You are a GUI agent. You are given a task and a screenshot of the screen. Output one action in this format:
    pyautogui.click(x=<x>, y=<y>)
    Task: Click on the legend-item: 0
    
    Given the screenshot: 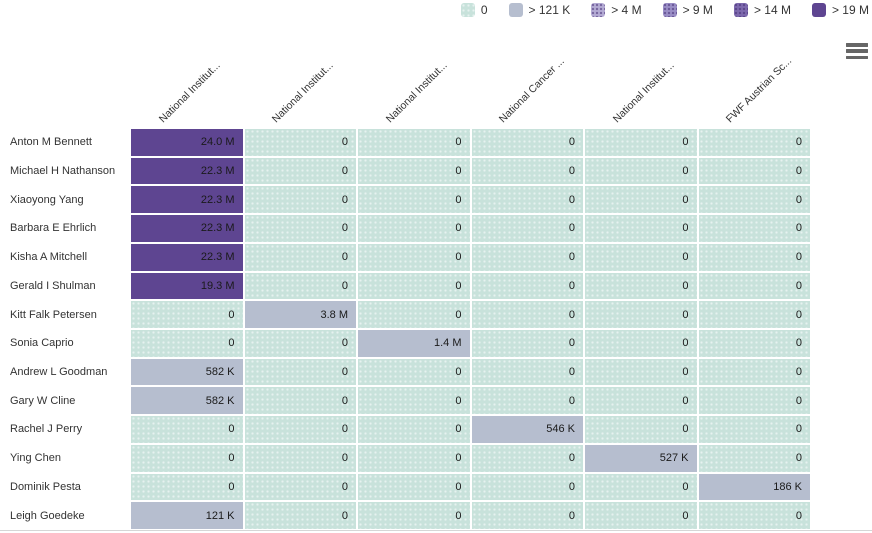 What is the action you would take?
    pyautogui.click(x=474, y=10)
    